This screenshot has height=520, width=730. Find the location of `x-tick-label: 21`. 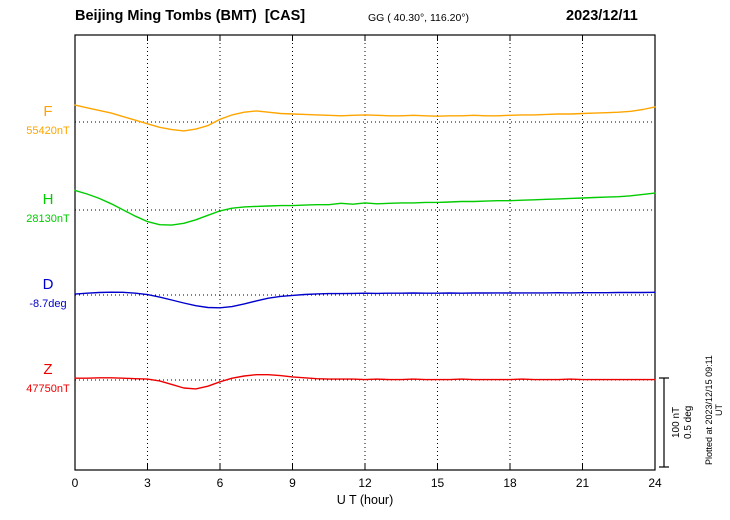

x-tick-label: 21 is located at coordinates (582, 483).